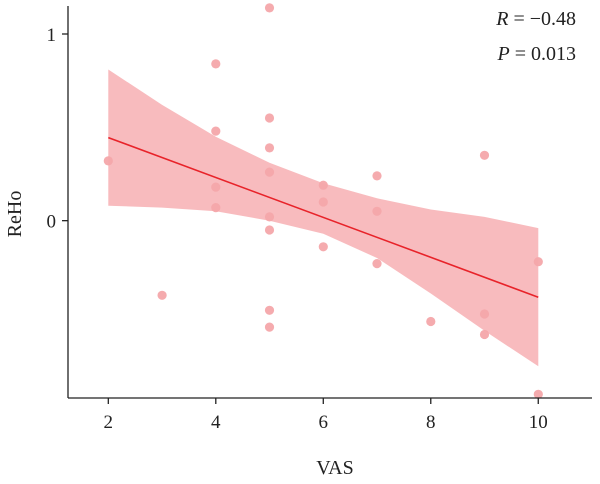  Describe the element at coordinates (538, 422) in the screenshot. I see `x-tick-label: 10` at that location.